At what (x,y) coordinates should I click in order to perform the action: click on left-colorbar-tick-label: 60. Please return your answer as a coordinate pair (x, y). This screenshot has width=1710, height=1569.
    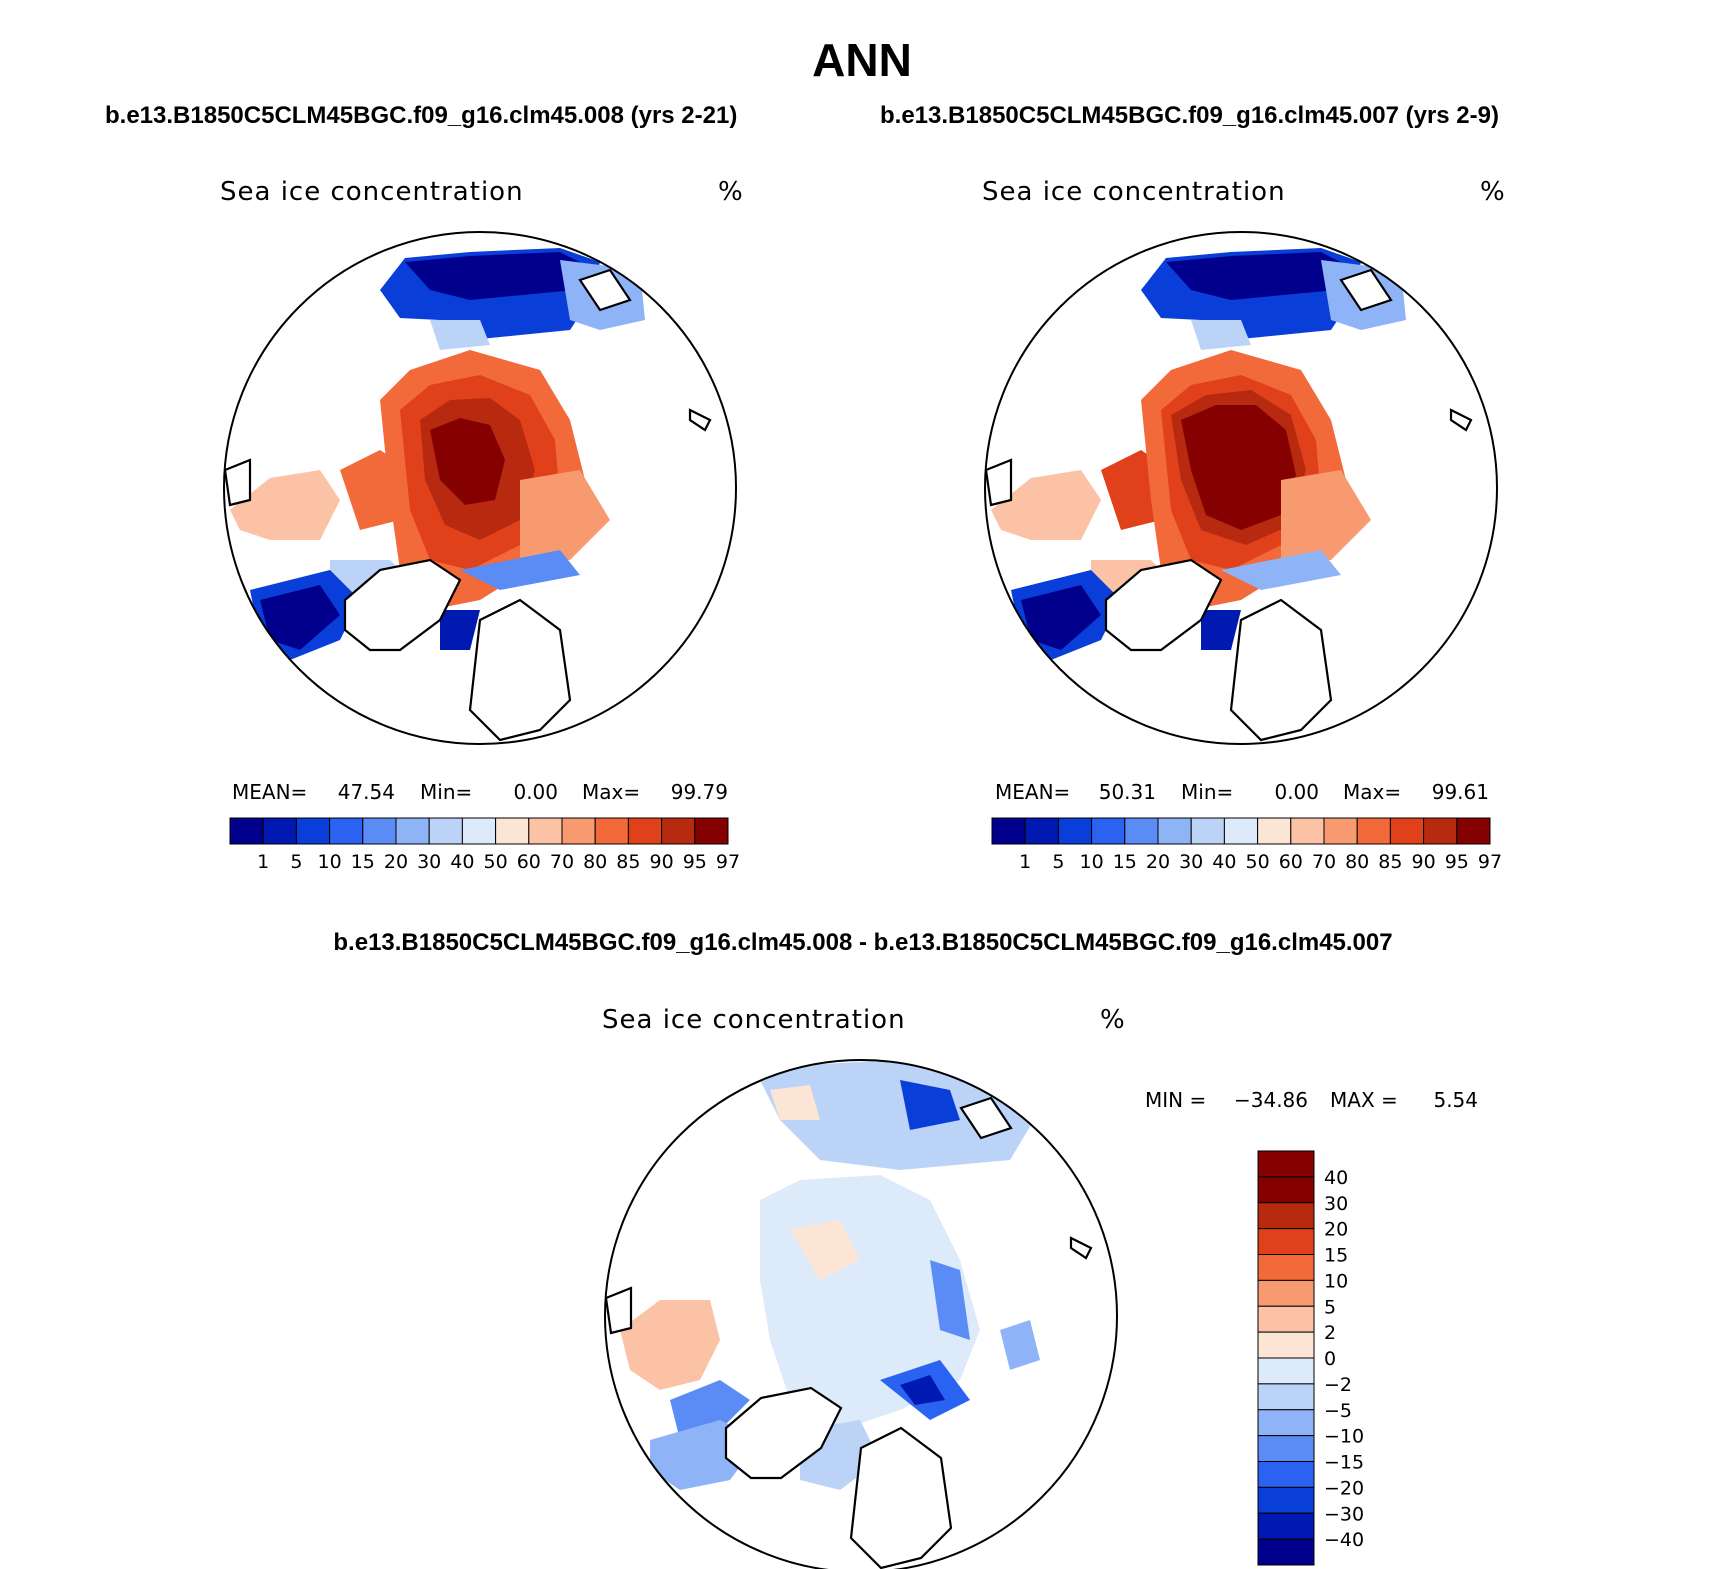
    Looking at the image, I should click on (529, 862).